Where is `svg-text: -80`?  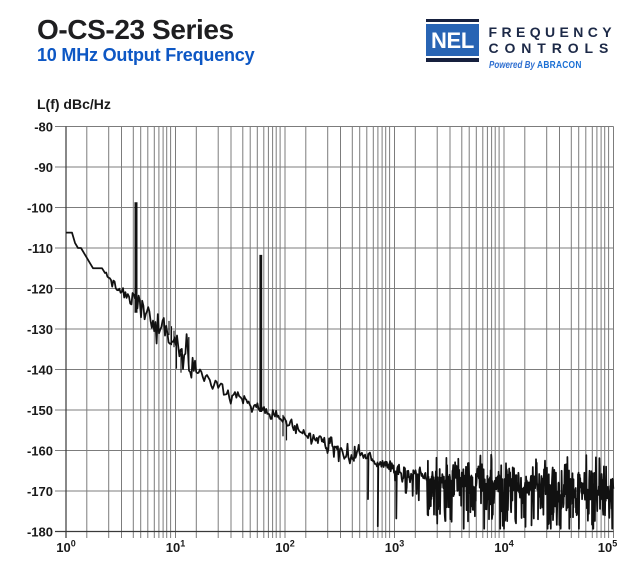
svg-text: -80 is located at coordinates (43, 127).